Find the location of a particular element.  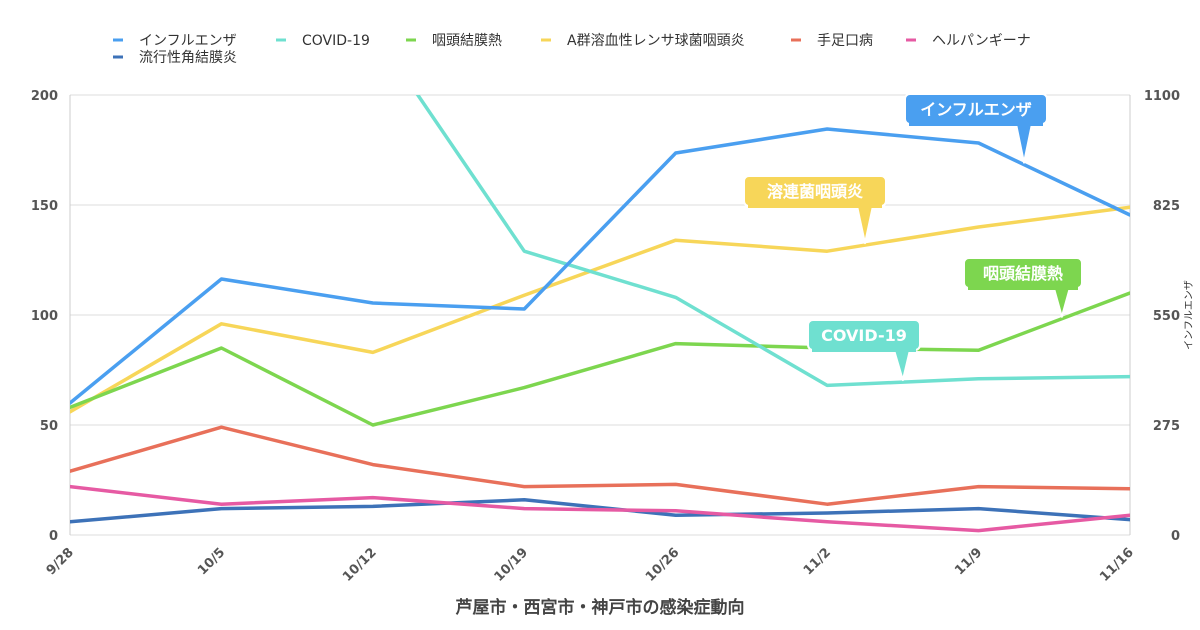

callout-label: 溶連菌咽頭炎 is located at coordinates (815, 191).